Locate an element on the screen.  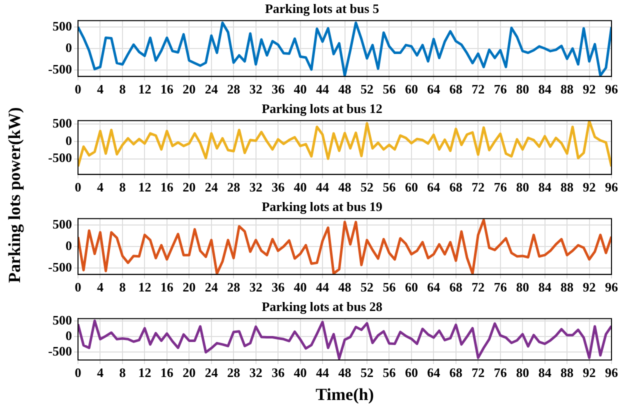
chart-title: Parking lots at bus 12 is located at coordinates (322, 108).